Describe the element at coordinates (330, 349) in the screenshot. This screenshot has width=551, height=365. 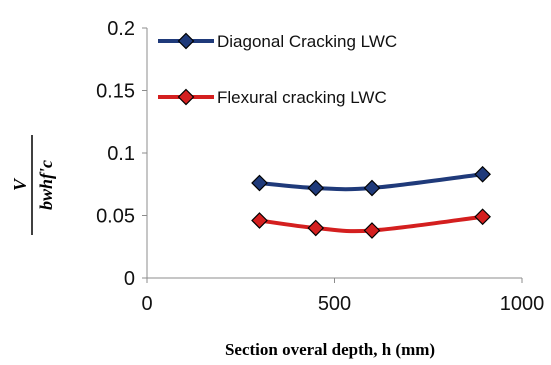
I see `x-axis-label: Section overal depth, h (mm)` at that location.